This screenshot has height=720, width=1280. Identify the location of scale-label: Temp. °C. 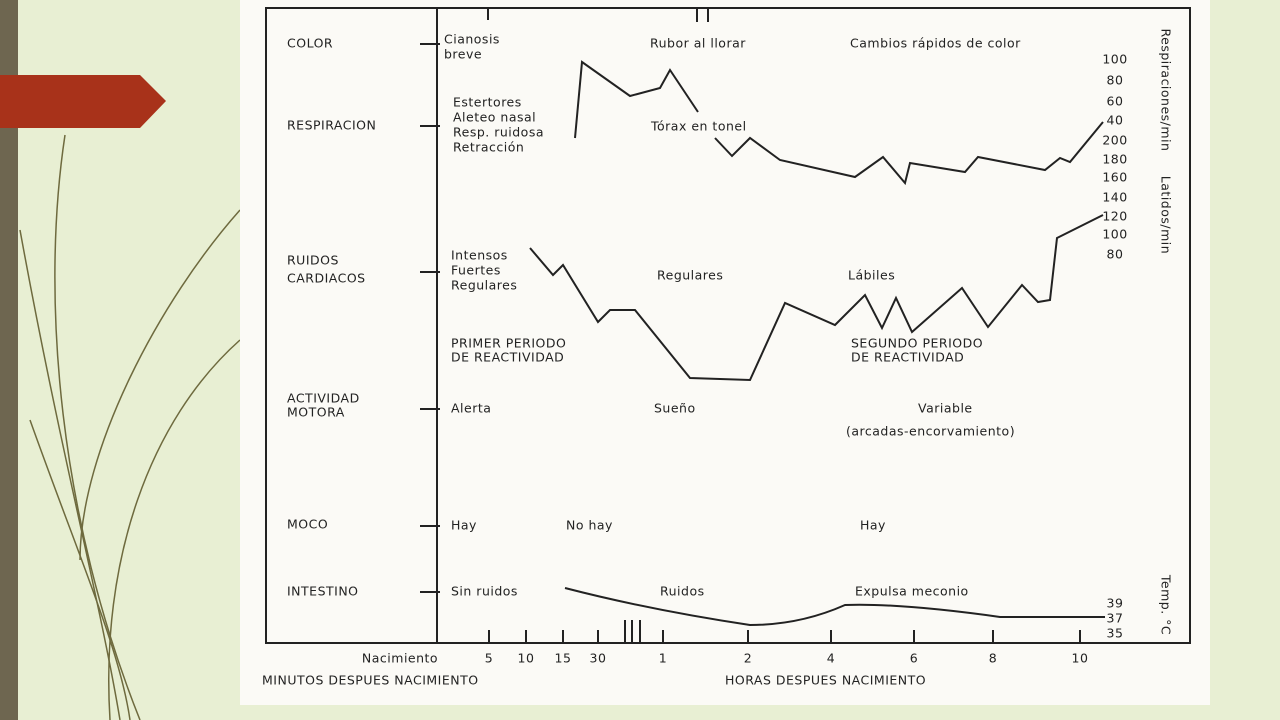
(1166, 604).